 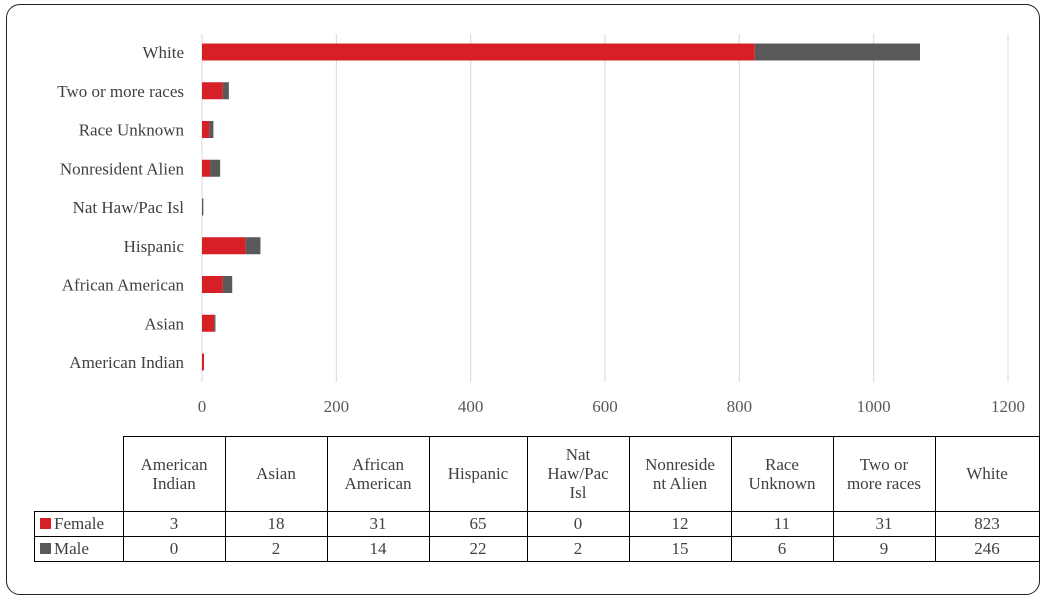 I want to click on x-tick-label-0: 0, so click(x=202, y=406).